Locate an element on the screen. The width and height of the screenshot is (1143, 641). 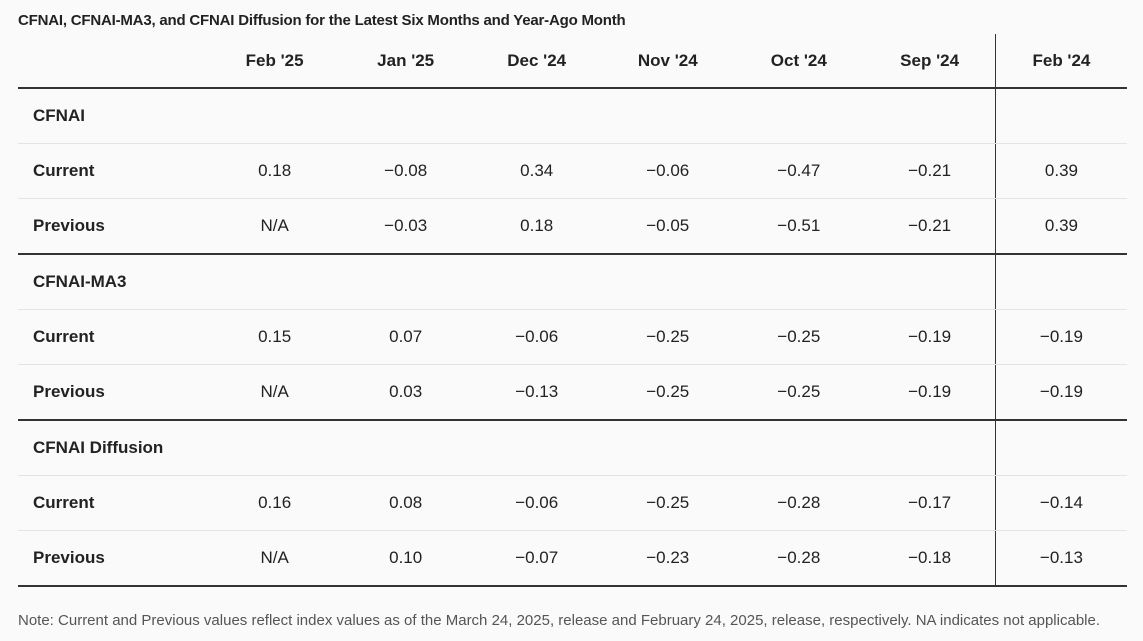
table-row: Previous N/A −0.03 0.18 −0.05 −0.51 −0.21 0.39 is located at coordinates (572, 226).